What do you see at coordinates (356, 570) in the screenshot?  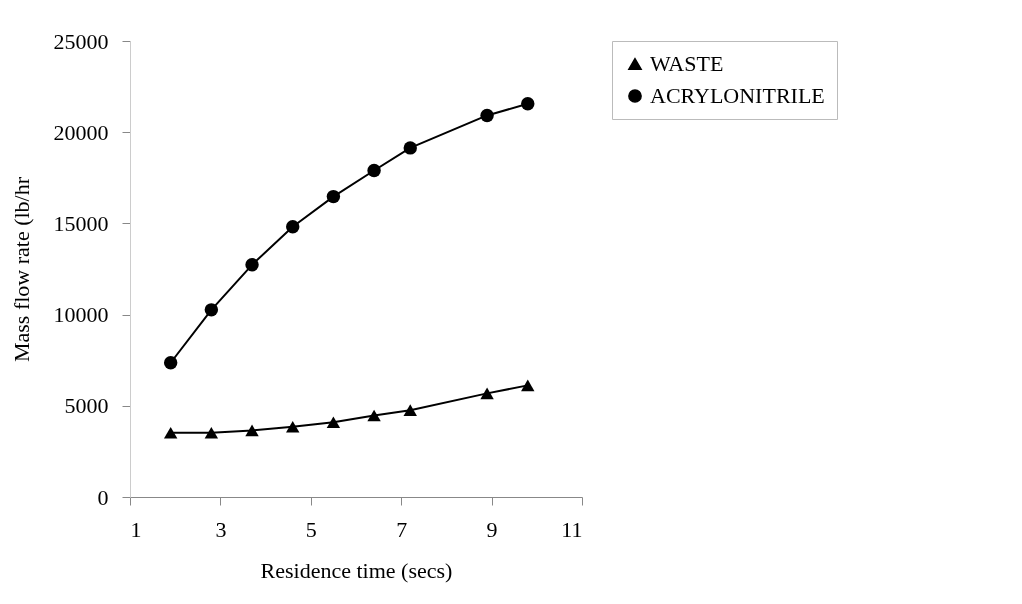 I see `x-axis-title: Residence time (secs)` at bounding box center [356, 570].